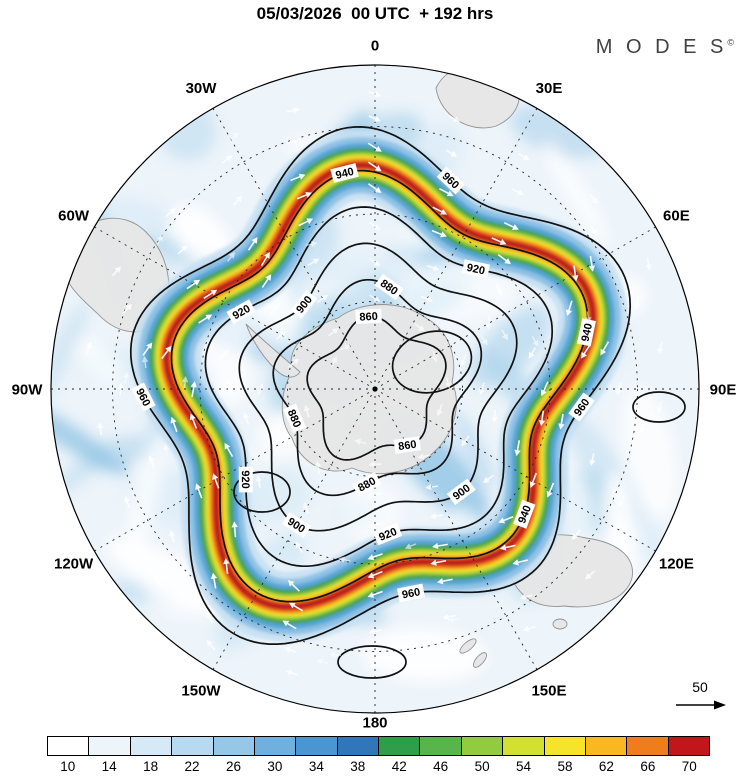  Describe the element at coordinates (201, 691) in the screenshot. I see `lon-label: 150W` at that location.